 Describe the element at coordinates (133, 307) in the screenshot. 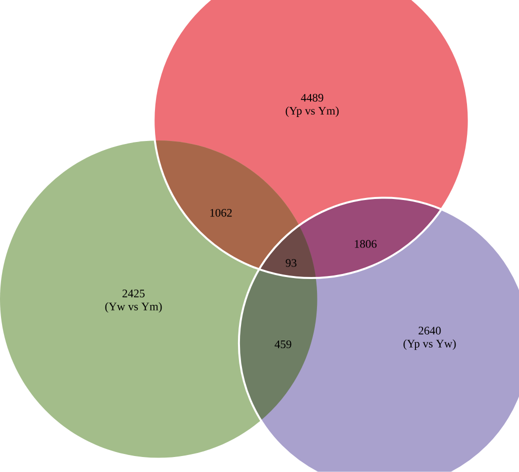

I see `category-label: (Yw vs Ym)` at that location.